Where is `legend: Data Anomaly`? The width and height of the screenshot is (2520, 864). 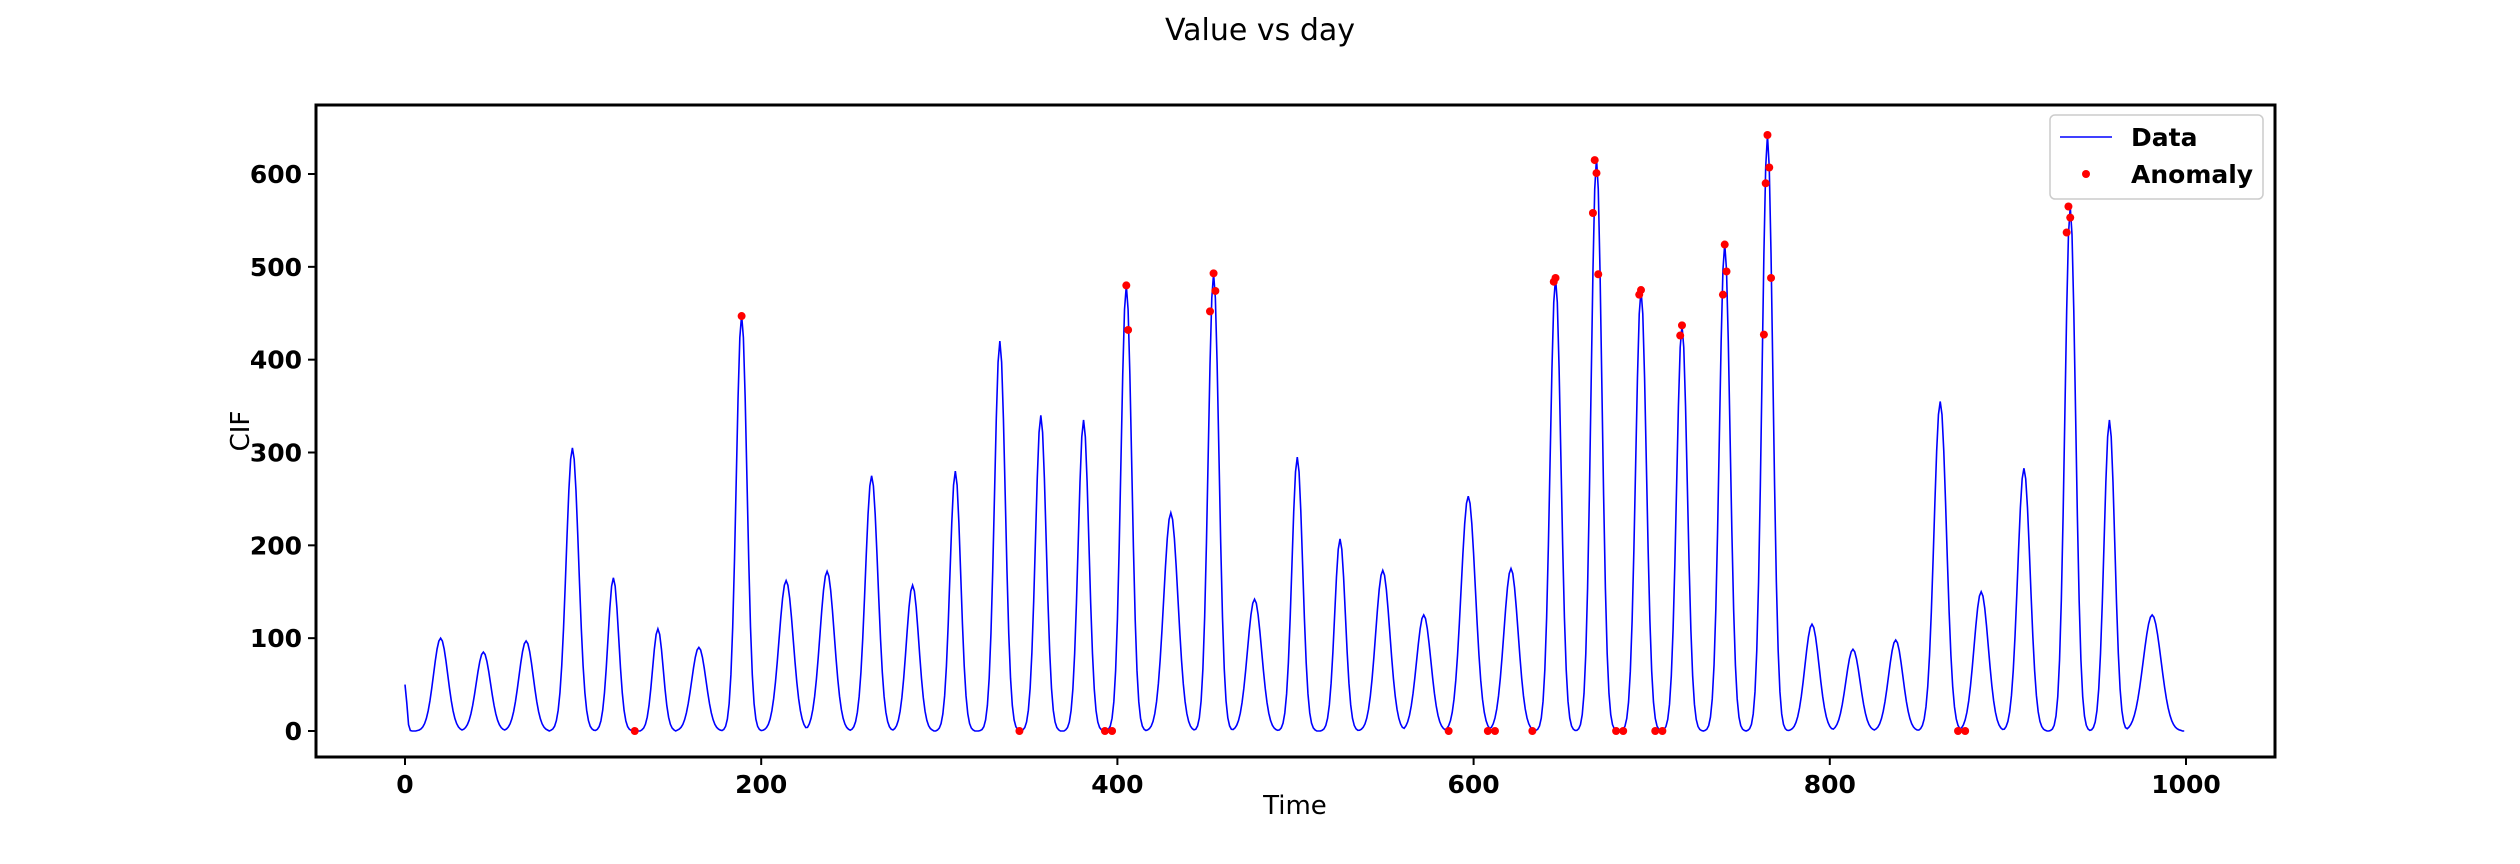 legend: Data Anomaly is located at coordinates (2156, 157).